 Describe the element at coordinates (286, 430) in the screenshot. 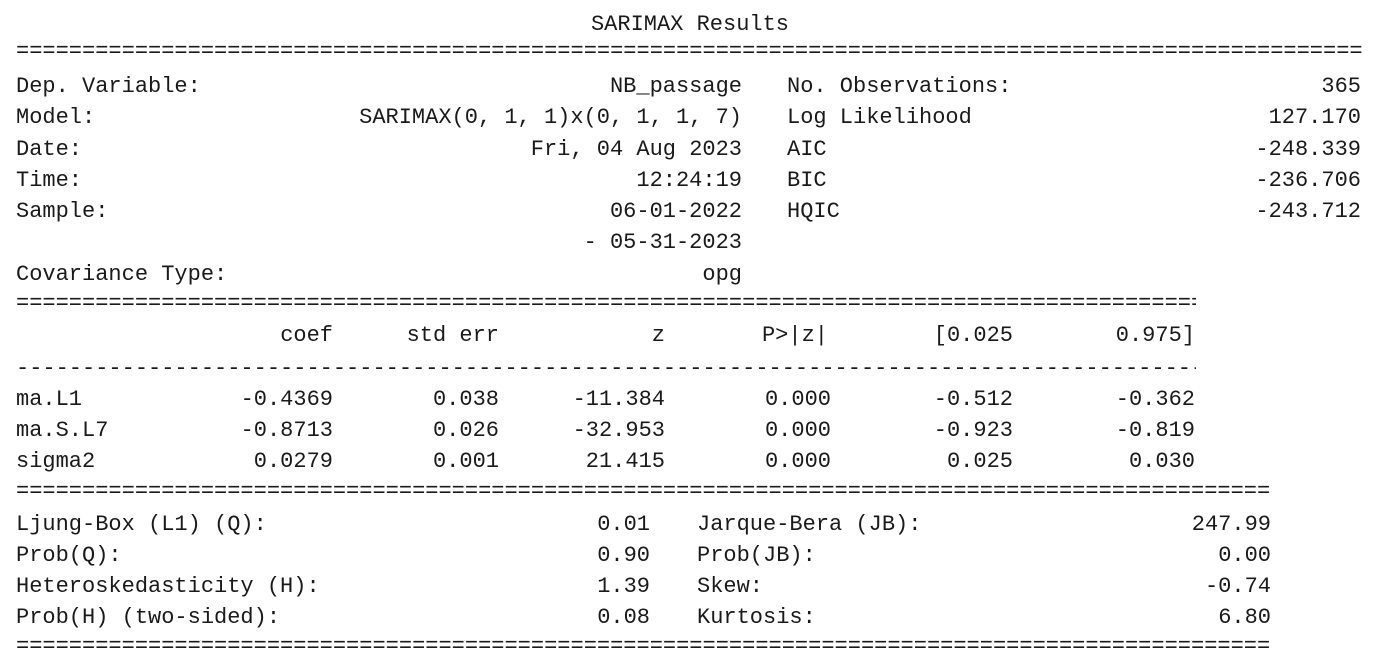

I see `cell-coef: -0.8713` at that location.